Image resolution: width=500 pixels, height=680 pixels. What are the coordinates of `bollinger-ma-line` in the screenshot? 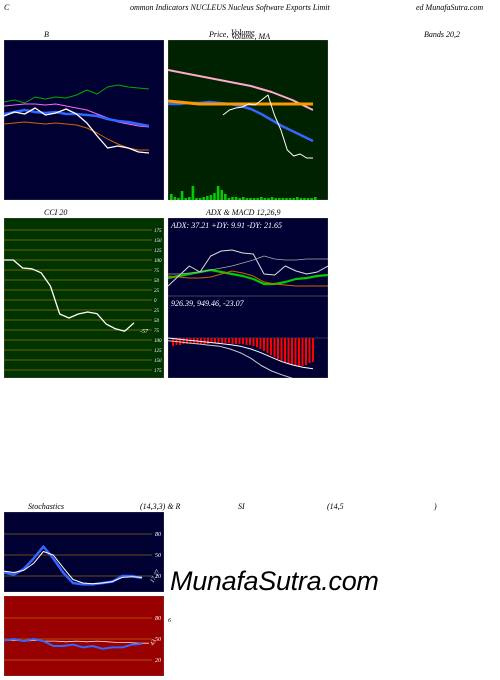 It's located at (77, 115).